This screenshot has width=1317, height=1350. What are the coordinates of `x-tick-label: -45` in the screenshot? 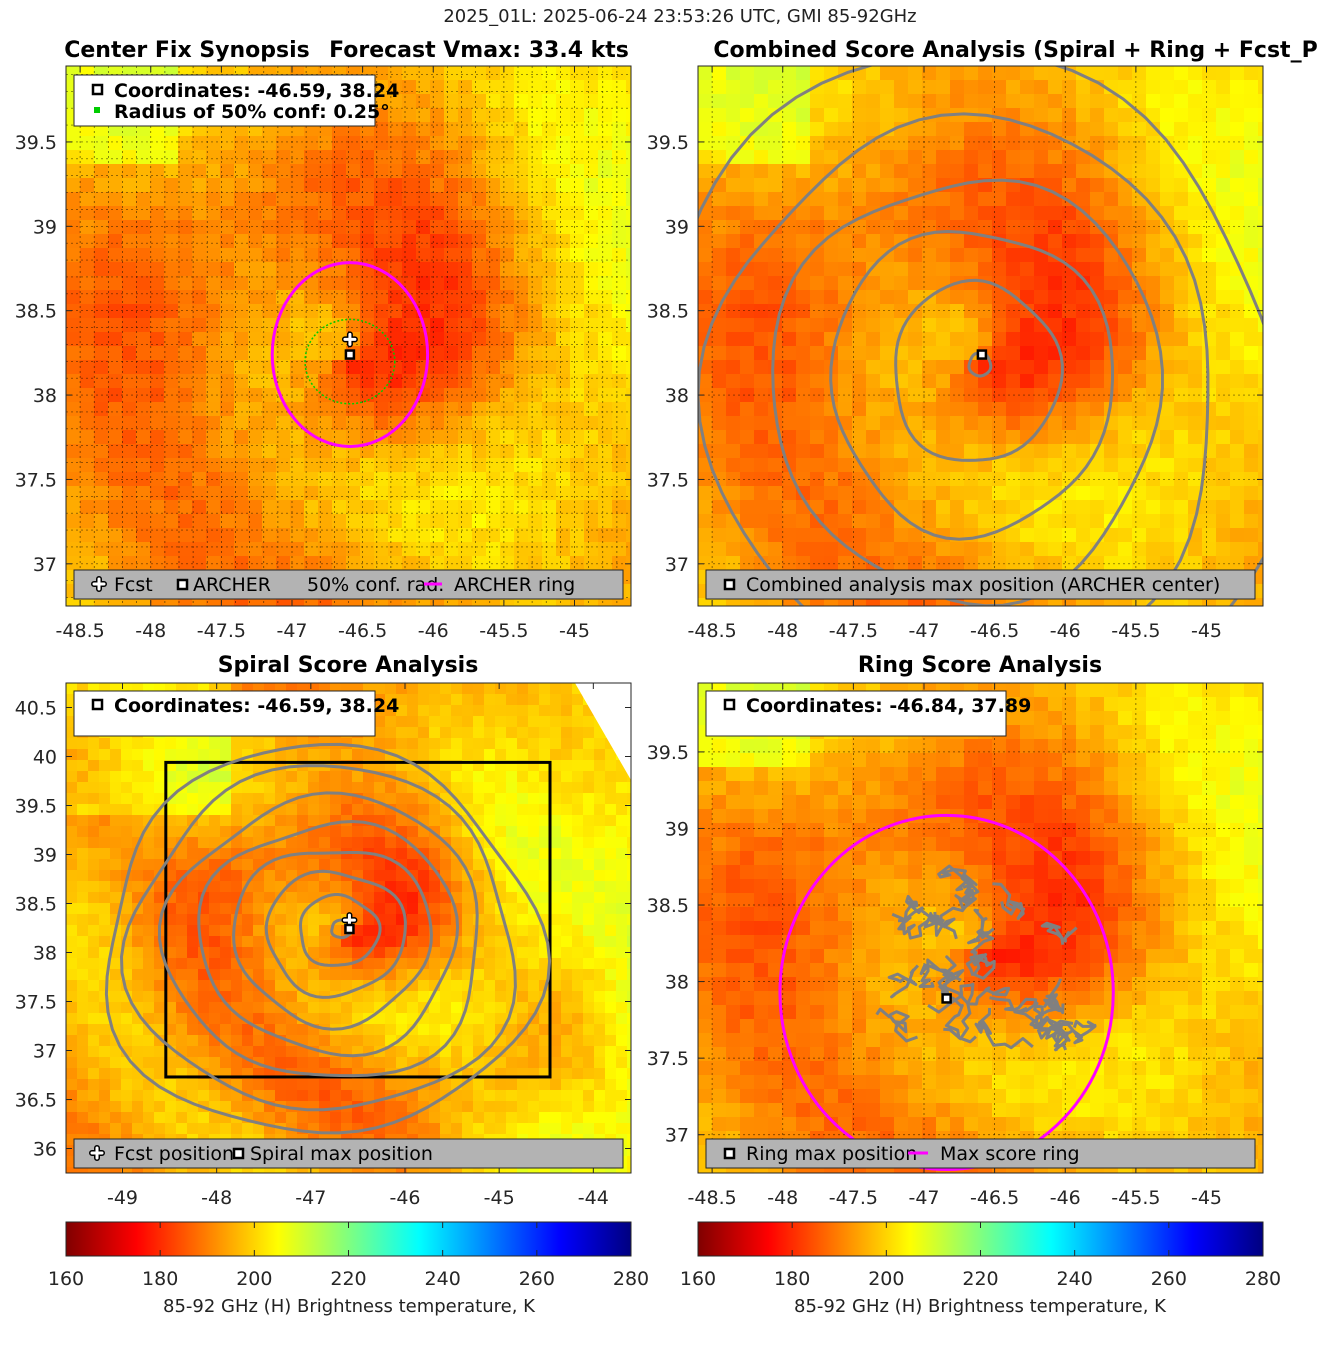 It's located at (1206, 631).